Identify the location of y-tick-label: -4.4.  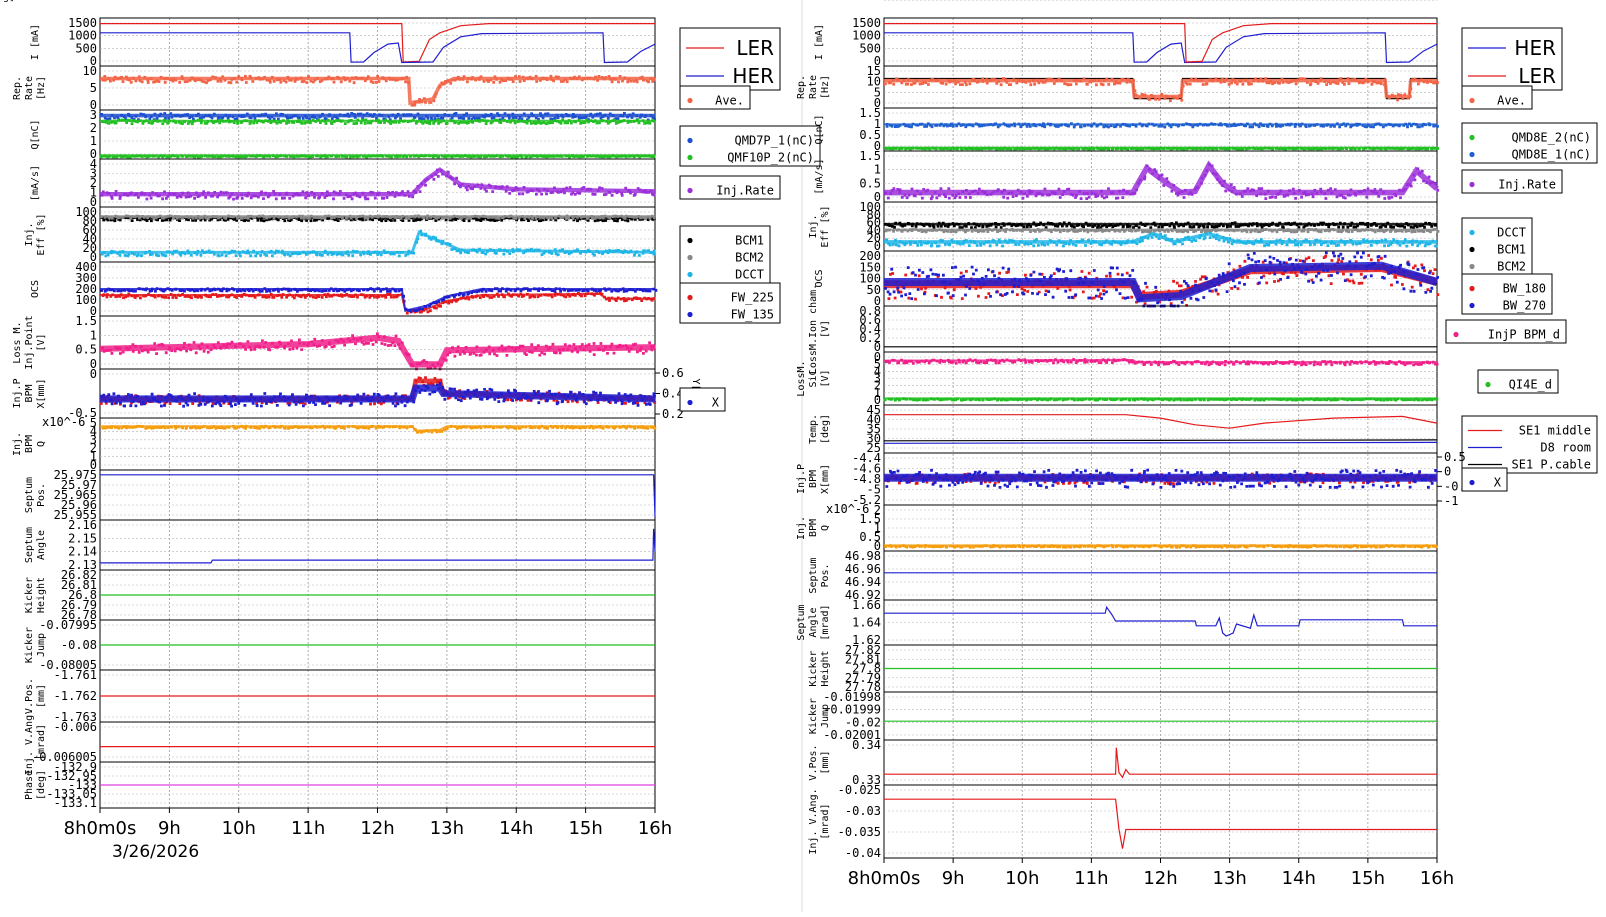
(866, 458).